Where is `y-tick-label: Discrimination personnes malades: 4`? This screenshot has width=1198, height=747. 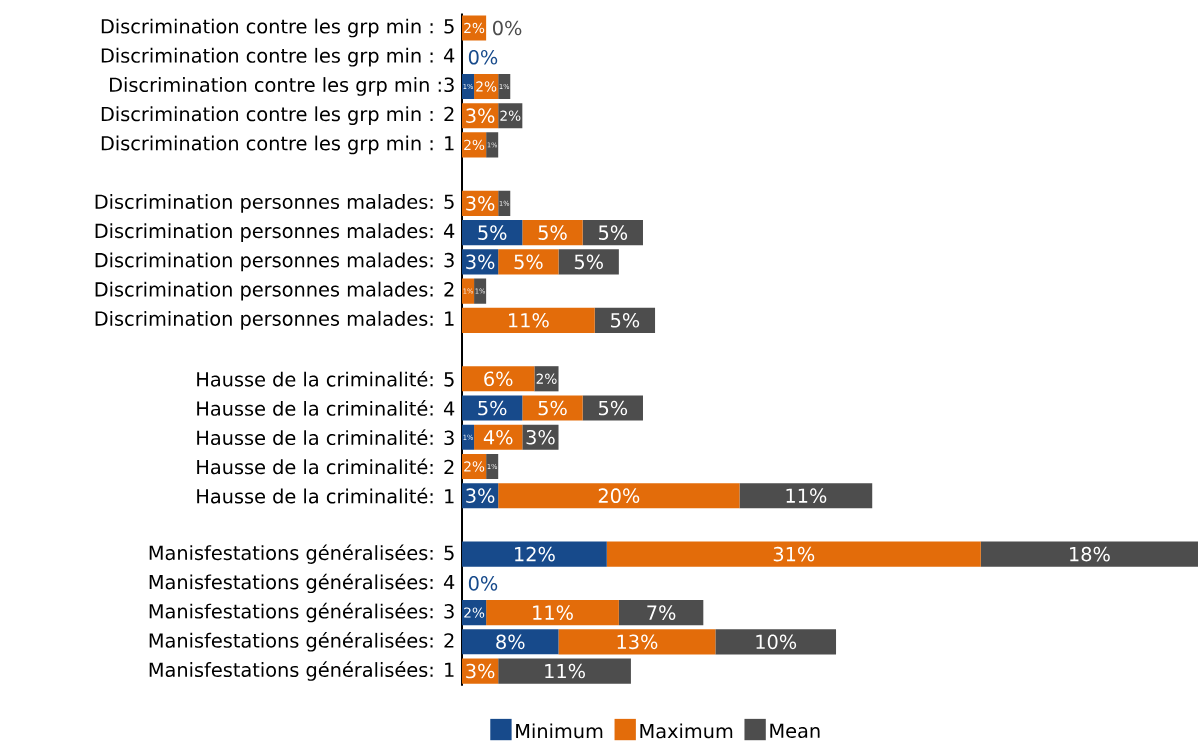
y-tick-label: Discrimination personnes malades: 4 is located at coordinates (275, 232).